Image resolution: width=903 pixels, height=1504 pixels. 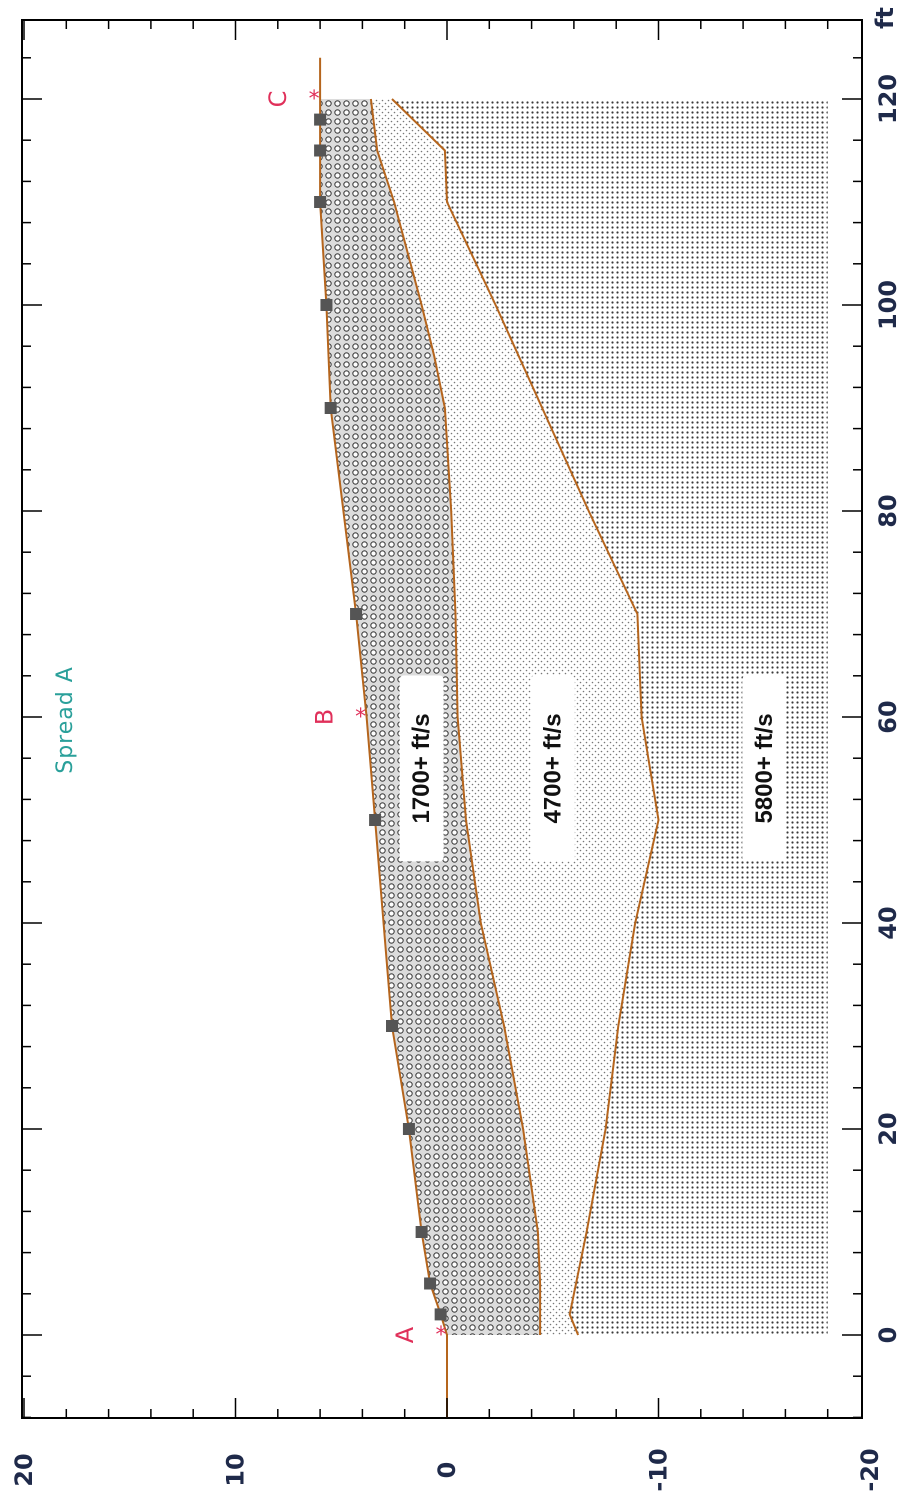 I want to click on x-tick-label: 80, so click(x=888, y=510).